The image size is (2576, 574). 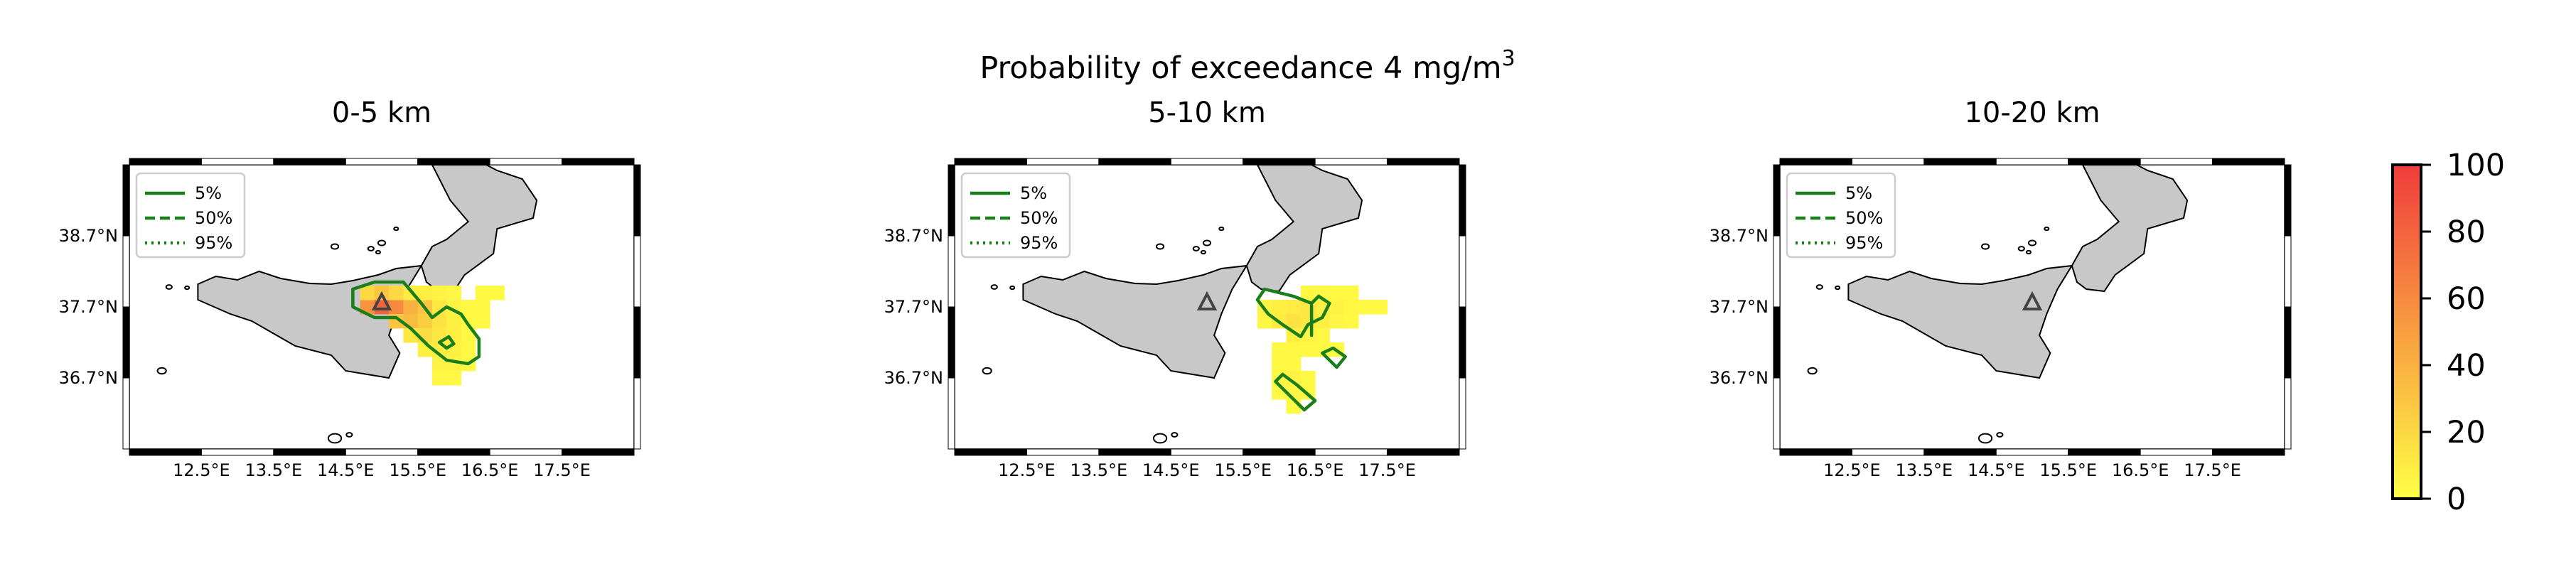 I want to click on colorbar-tick-label: 40, so click(x=2466, y=366).